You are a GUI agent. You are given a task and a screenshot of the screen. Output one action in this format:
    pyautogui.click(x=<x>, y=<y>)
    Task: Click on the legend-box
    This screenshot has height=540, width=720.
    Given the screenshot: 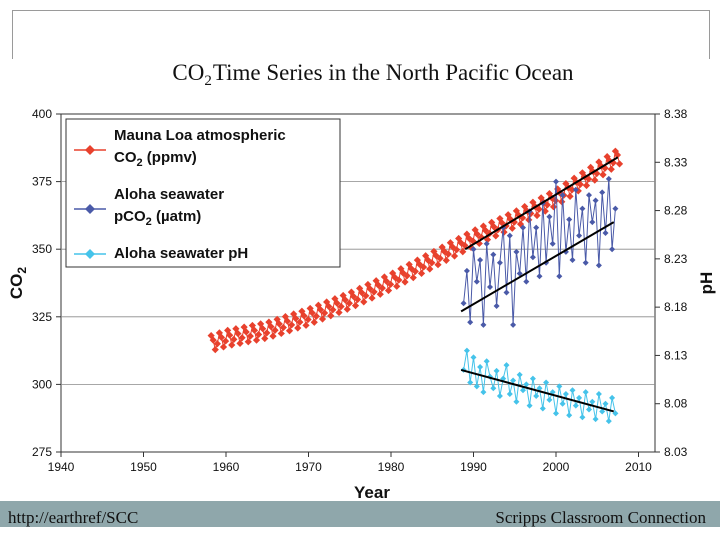 What is the action you would take?
    pyautogui.click(x=203, y=193)
    